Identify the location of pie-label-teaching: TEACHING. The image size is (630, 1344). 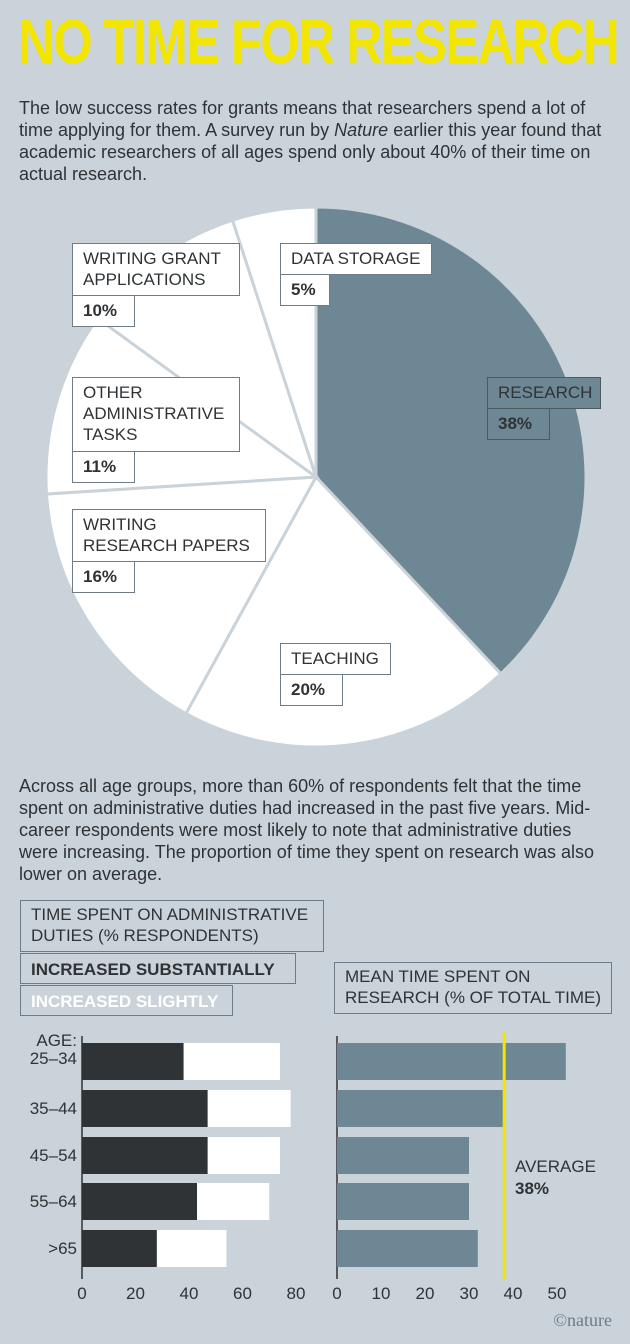
(335, 659).